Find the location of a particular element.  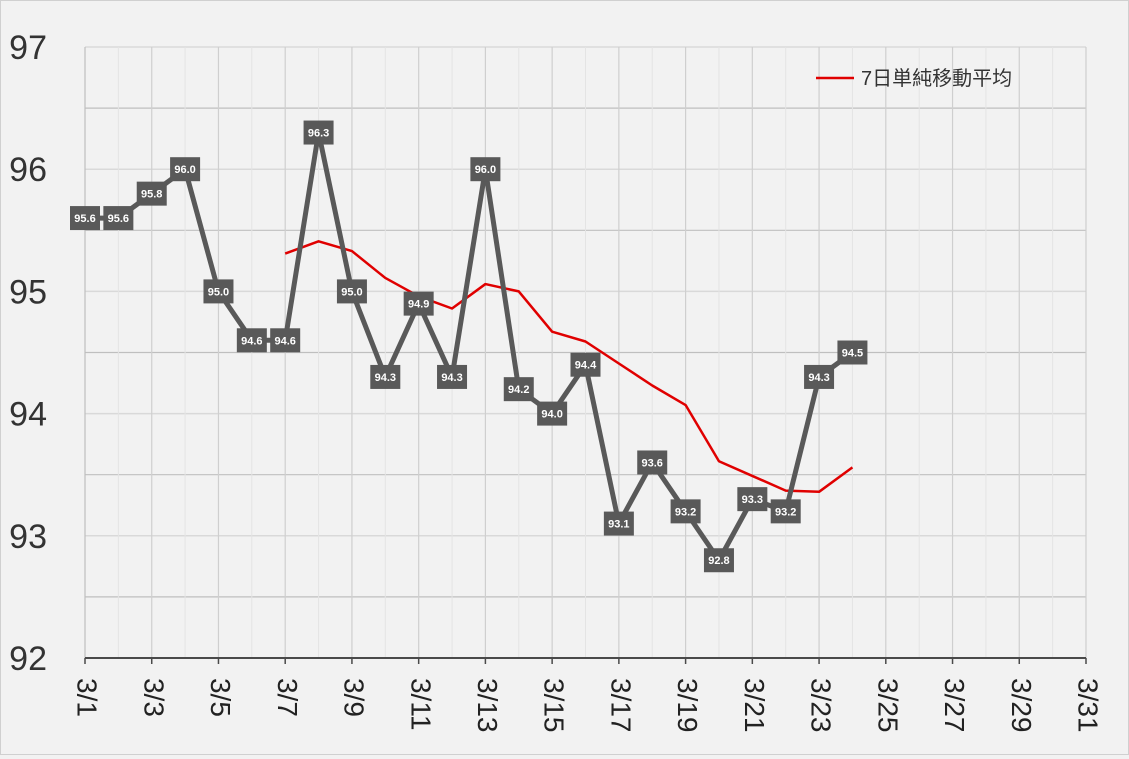

x-tick-label: 3/15 is located at coordinates (554, 705).